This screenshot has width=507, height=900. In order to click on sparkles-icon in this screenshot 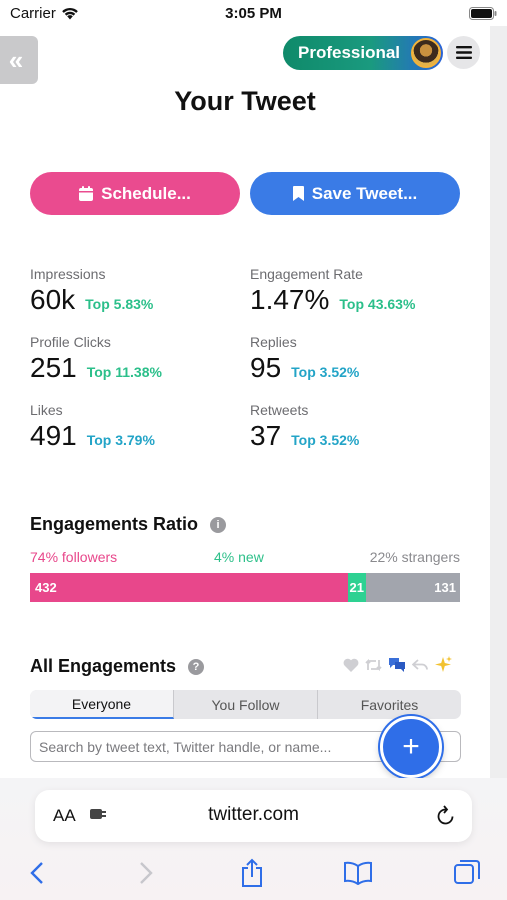, I will do `click(443, 664)`.